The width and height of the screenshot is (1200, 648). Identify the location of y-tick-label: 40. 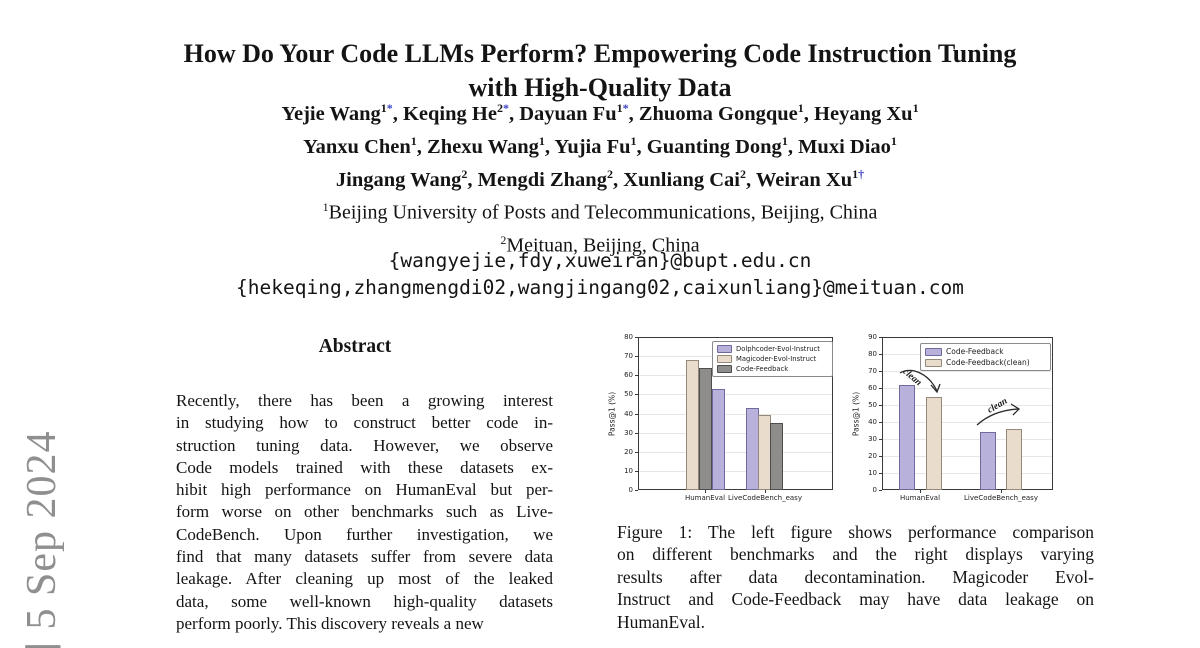
(872, 422).